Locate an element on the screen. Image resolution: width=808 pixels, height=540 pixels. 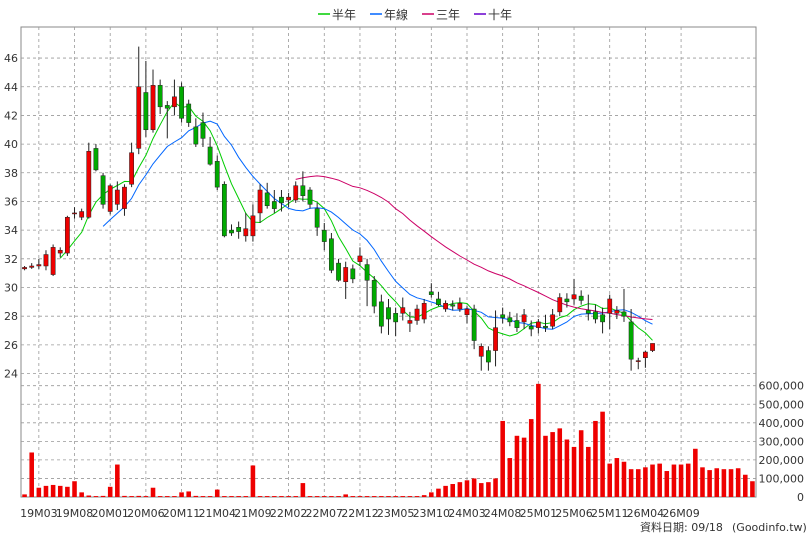
price-tick-label: 30 is located at coordinates (11, 287).